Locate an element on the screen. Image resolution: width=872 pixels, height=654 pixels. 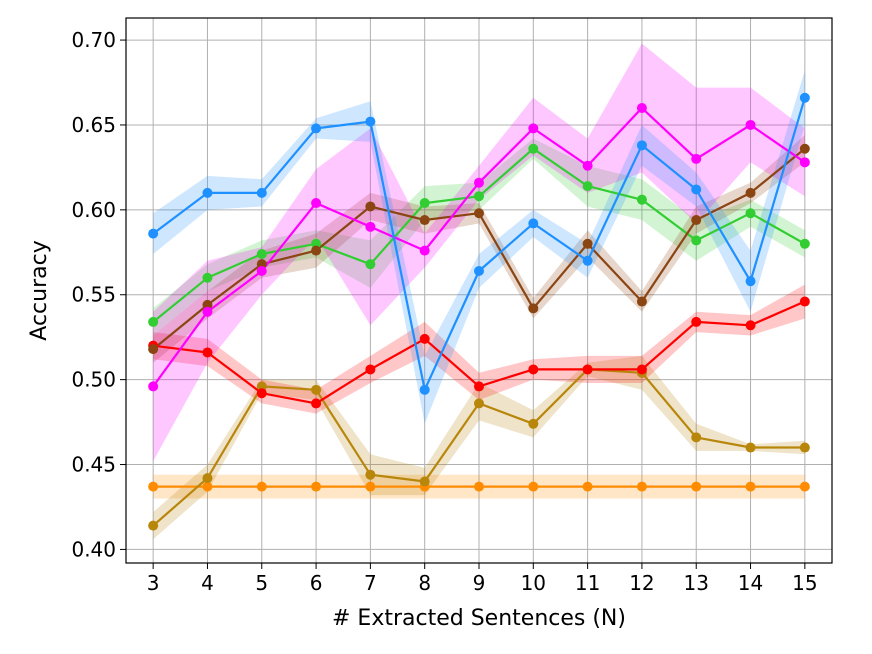
x-tick-label: 8 is located at coordinates (424, 583).